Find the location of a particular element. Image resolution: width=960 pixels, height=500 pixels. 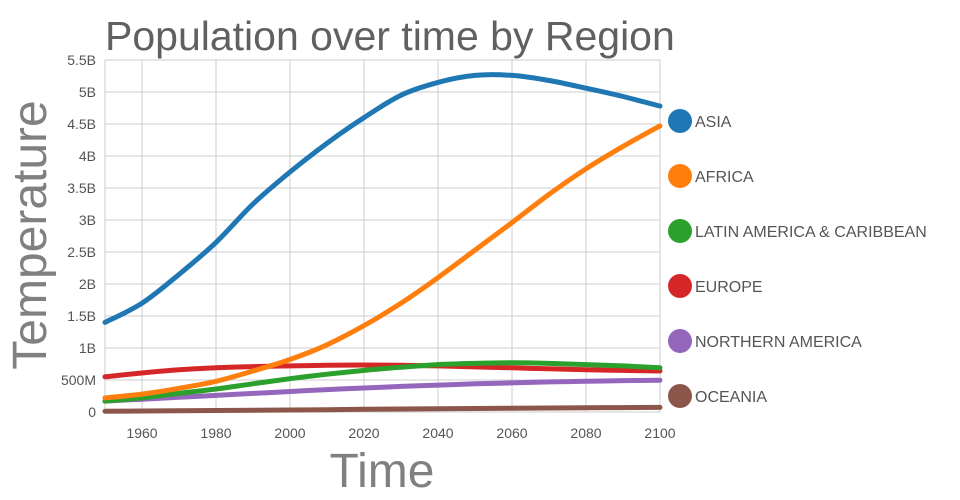

y-tick-label: 2B is located at coordinates (87, 284).